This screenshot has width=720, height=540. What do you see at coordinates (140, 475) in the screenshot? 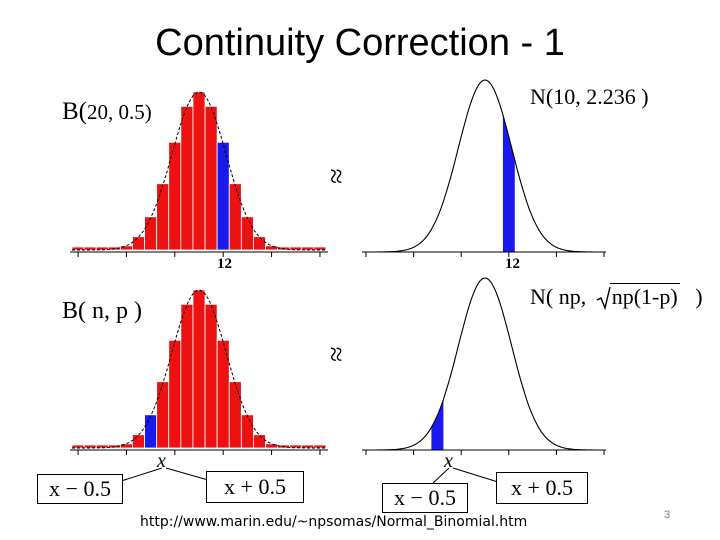
I see `left-minus-connector` at bounding box center [140, 475].